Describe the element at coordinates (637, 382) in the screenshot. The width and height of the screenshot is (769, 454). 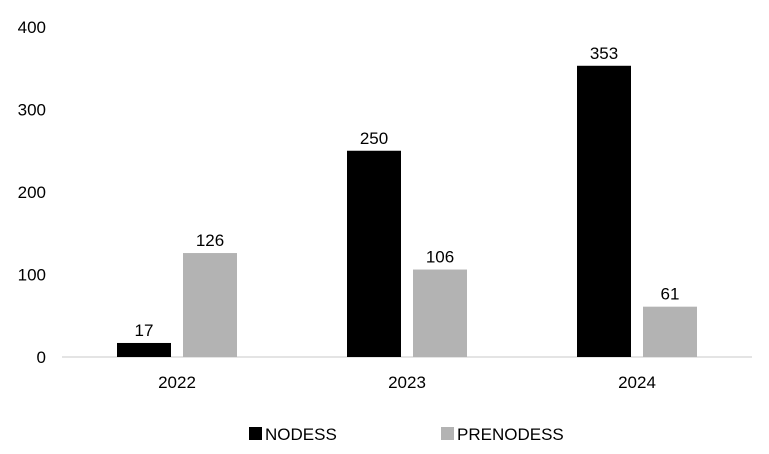
I see `x-tick-label: 2024` at that location.